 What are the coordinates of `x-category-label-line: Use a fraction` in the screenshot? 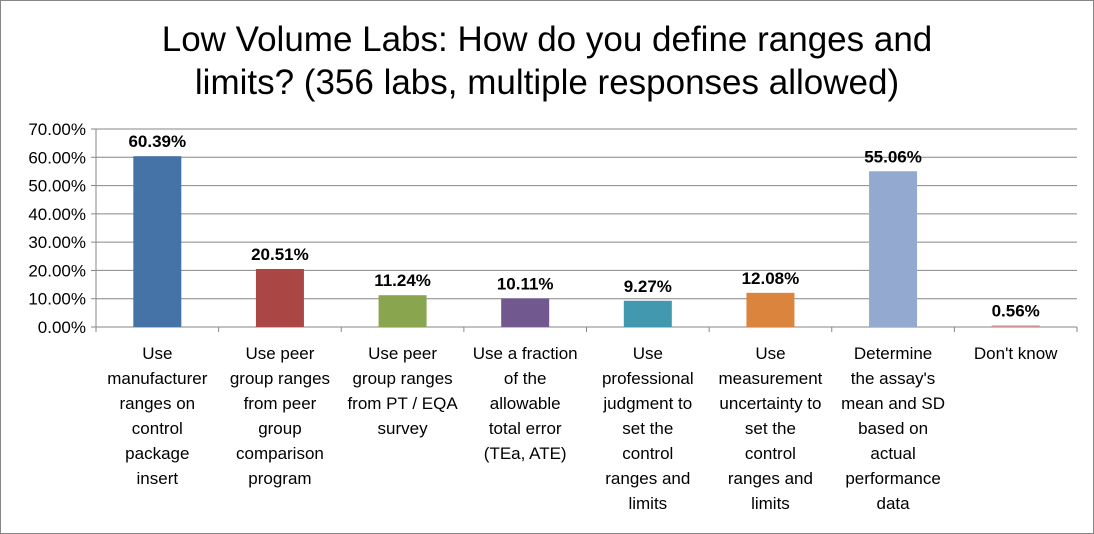 It's located at (525, 353).